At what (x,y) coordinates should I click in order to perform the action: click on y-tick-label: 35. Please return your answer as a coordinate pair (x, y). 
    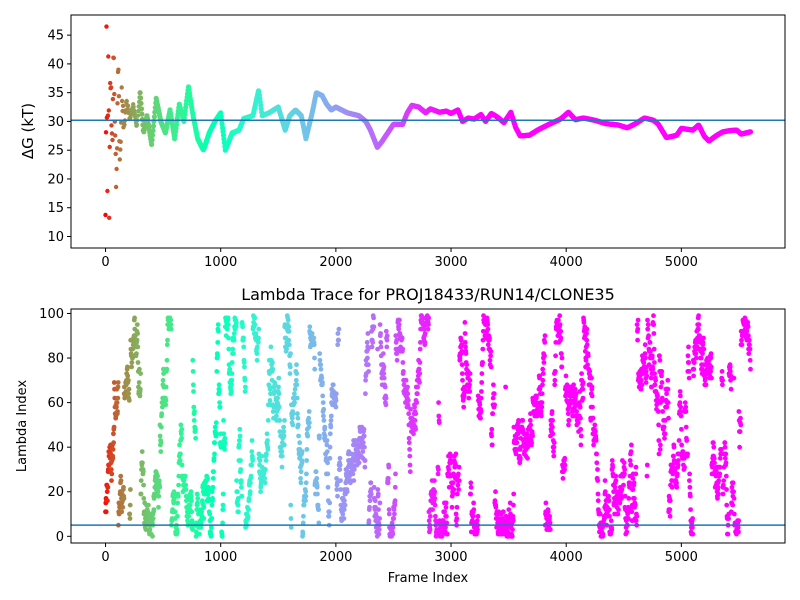
    Looking at the image, I should click on (55, 93).